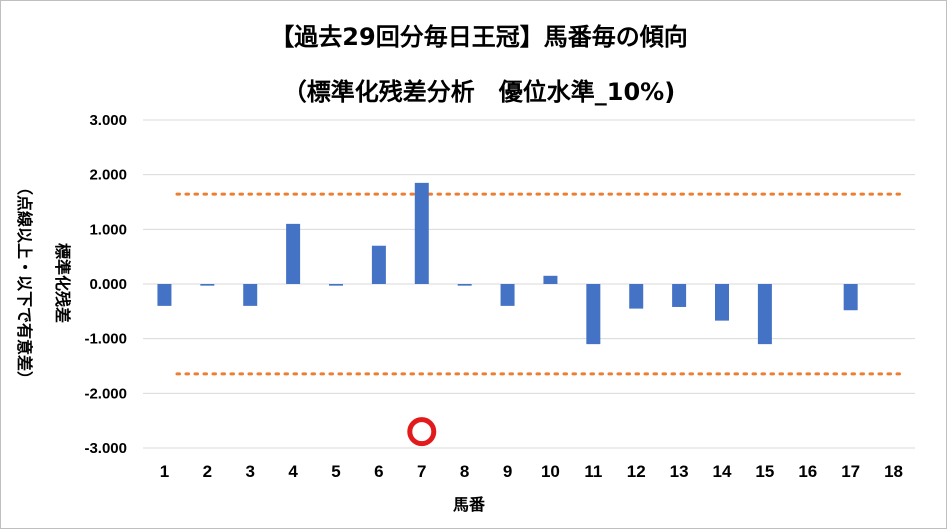 This screenshot has width=947, height=530. I want to click on y-tick-label: 1.000, so click(108, 229).